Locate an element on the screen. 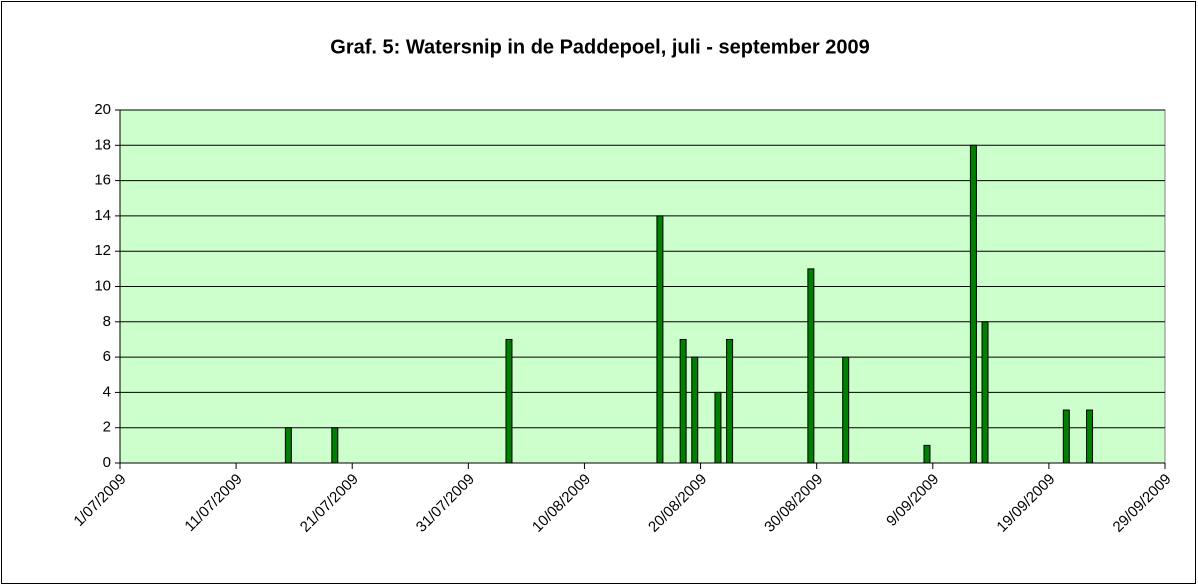 The height and width of the screenshot is (586, 1198). y-tick-label: 10 is located at coordinates (102, 285).